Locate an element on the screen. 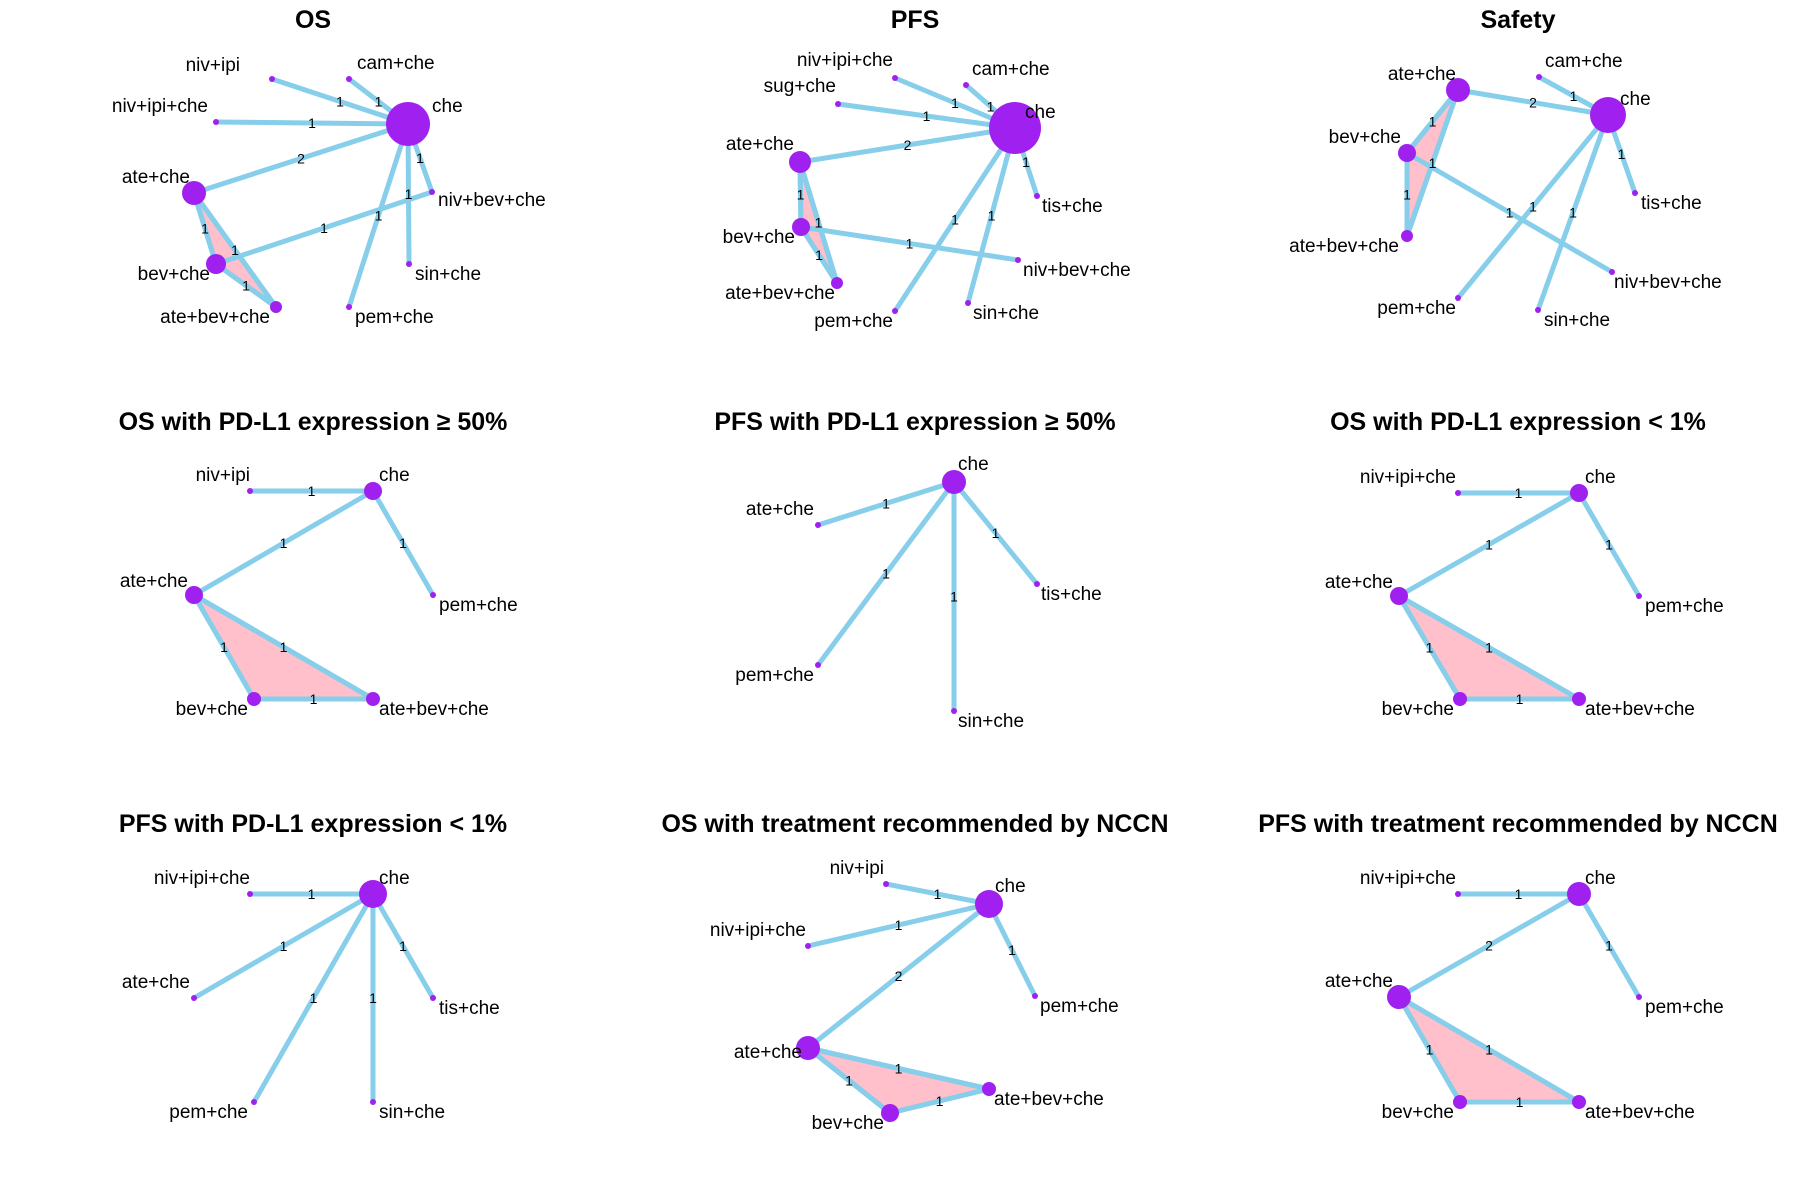 This screenshot has height=1200, width=1800. panel-title: PFS with treatment recommended by NCCN is located at coordinates (1518, 824).